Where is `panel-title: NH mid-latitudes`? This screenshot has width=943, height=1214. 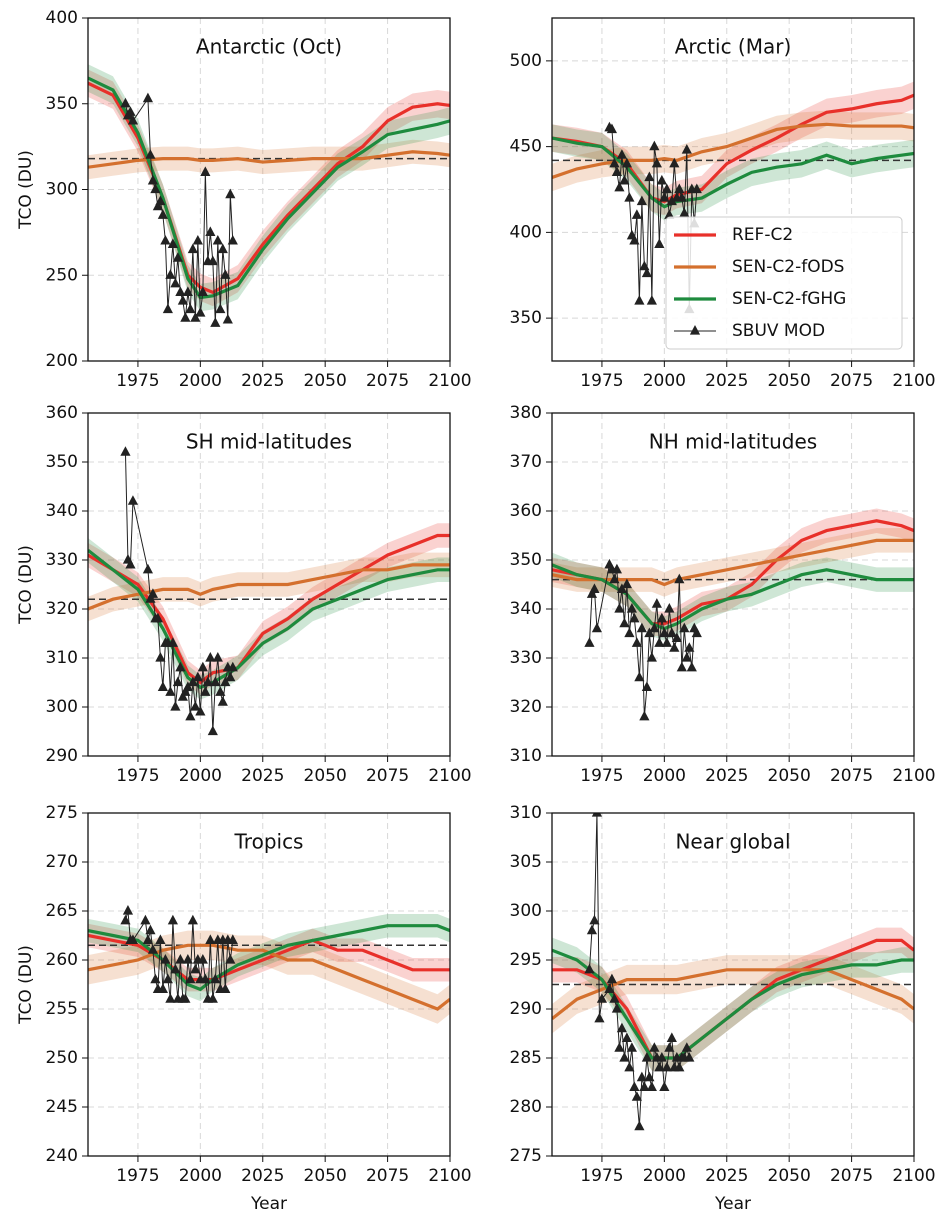
panel-title: NH mid-latitudes is located at coordinates (733, 442).